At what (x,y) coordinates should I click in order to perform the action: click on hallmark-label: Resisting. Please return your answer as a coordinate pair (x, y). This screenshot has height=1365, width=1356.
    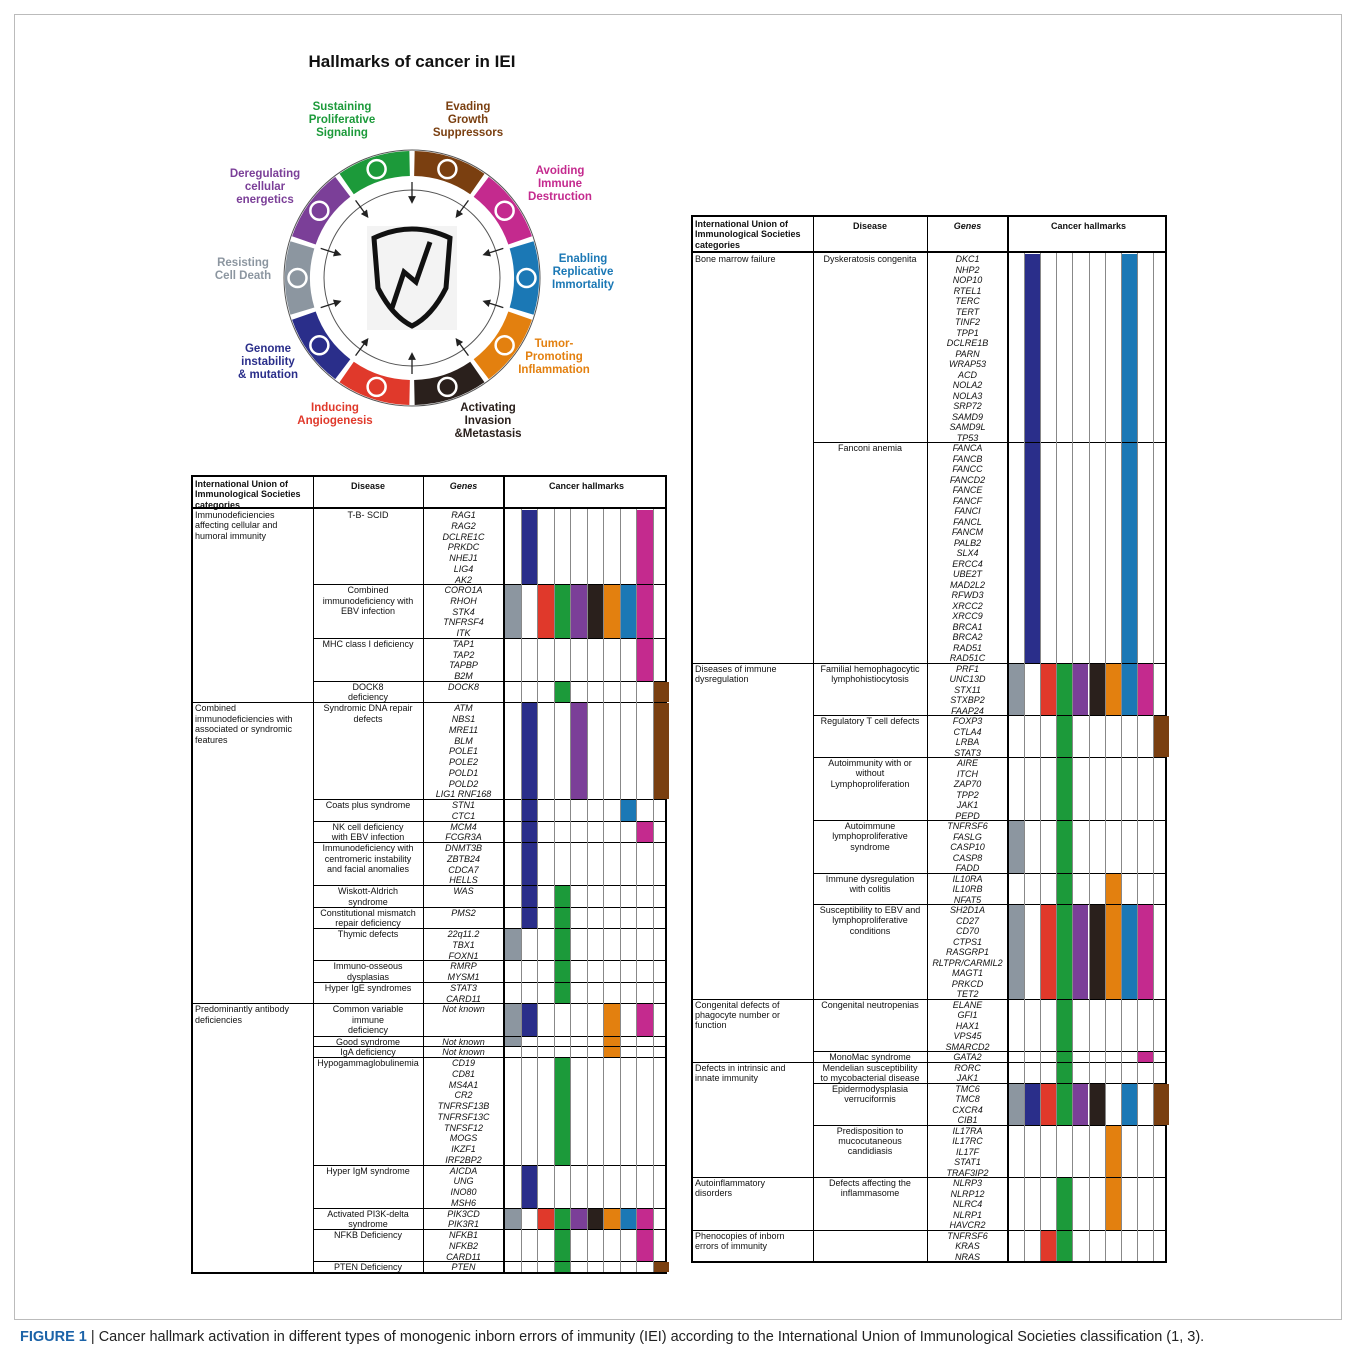
    Looking at the image, I should click on (243, 263).